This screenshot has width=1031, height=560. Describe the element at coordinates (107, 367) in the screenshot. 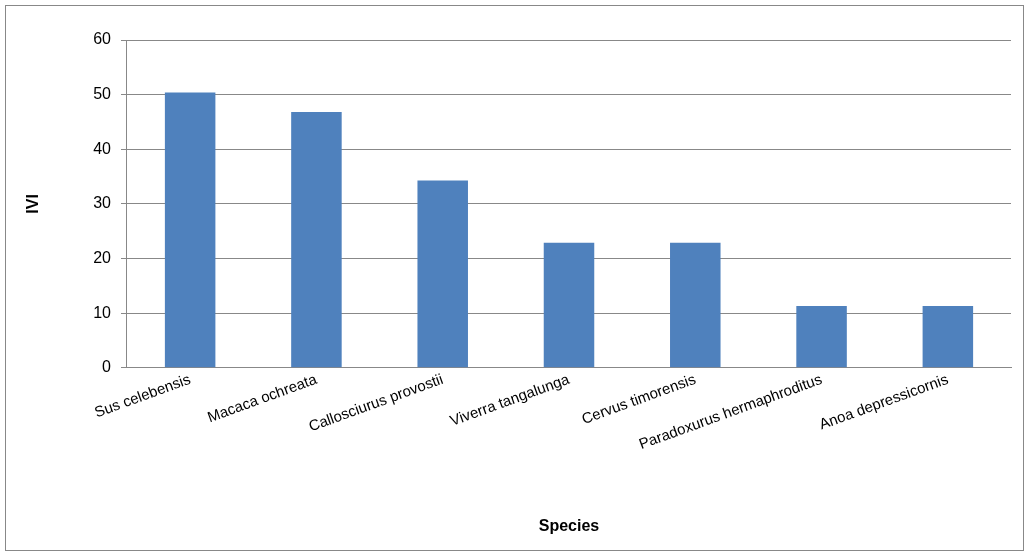

I see `y-tick-label: 0` at that location.